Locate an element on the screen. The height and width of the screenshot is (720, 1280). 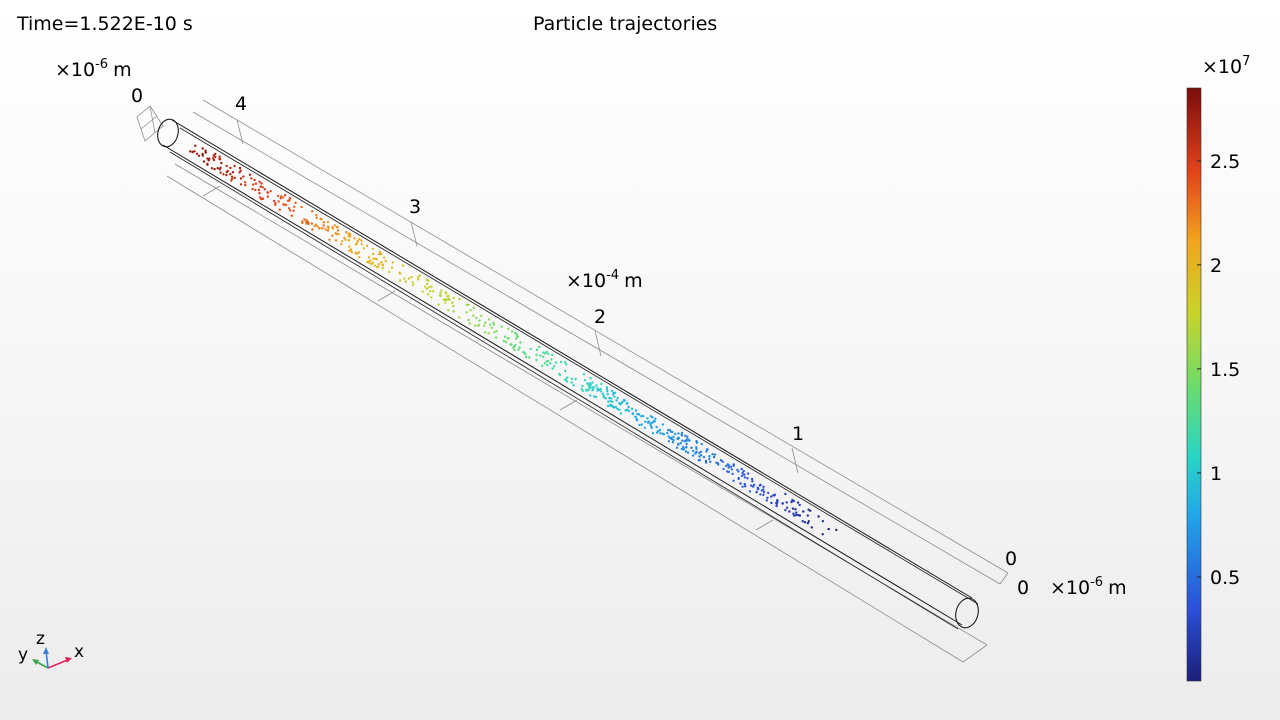
right-zero-a-label: 0 is located at coordinates (1011, 559).